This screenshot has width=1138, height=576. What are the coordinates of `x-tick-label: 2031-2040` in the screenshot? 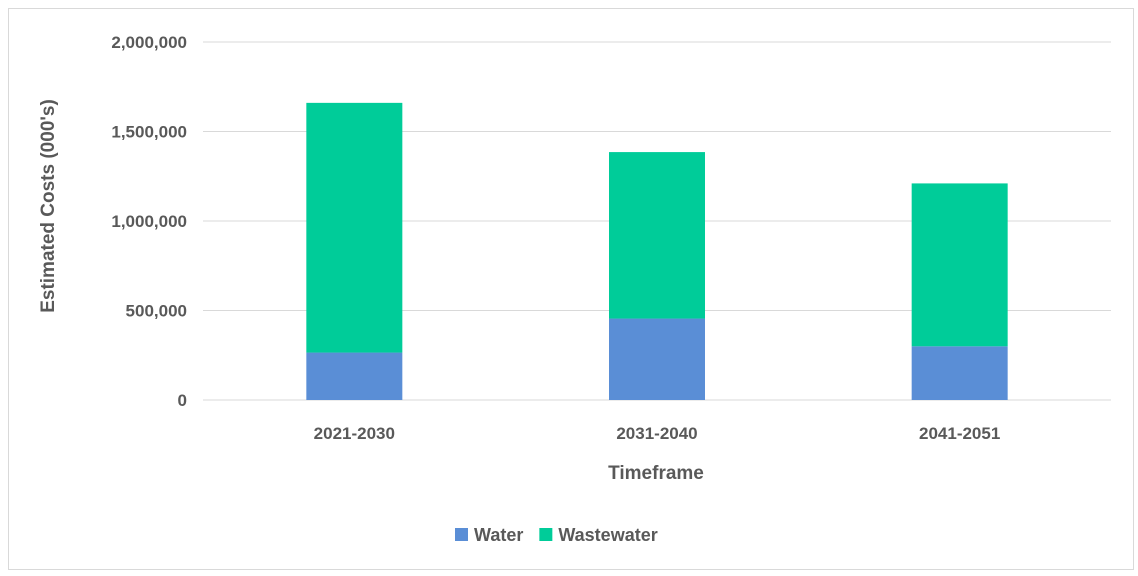 It's located at (656, 433).